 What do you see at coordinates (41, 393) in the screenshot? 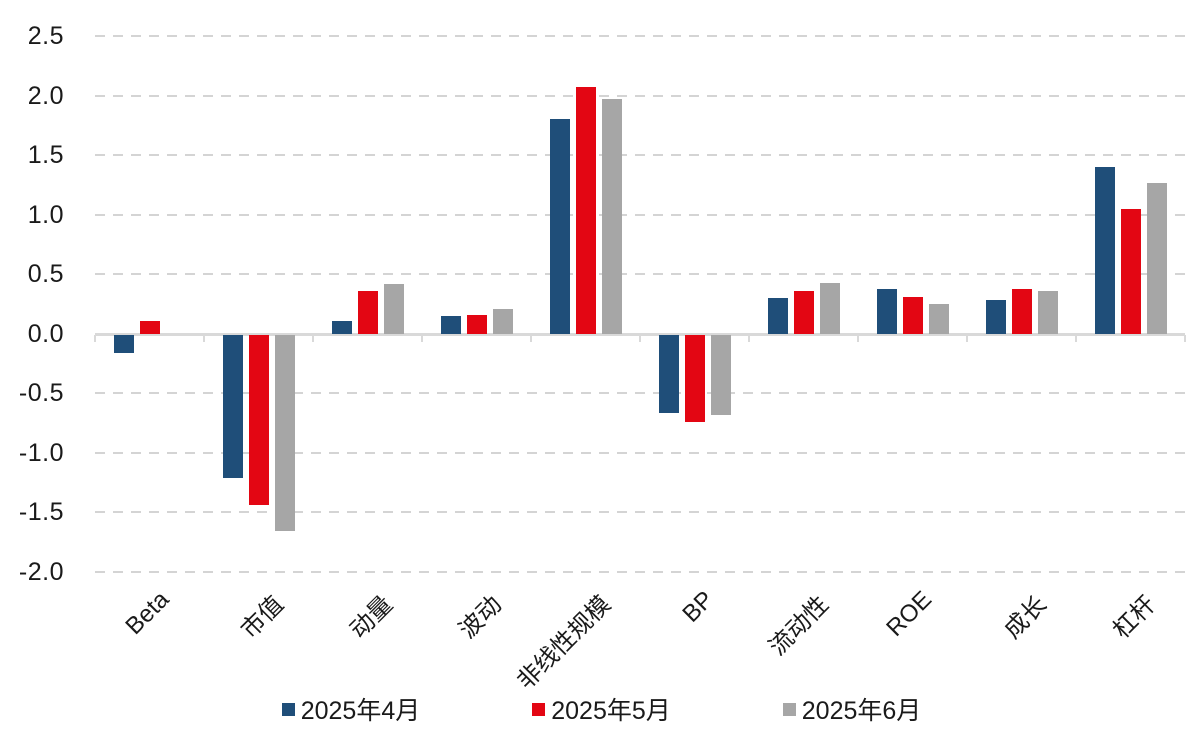
I see `y-tick-label: -0.5` at bounding box center [41, 393].